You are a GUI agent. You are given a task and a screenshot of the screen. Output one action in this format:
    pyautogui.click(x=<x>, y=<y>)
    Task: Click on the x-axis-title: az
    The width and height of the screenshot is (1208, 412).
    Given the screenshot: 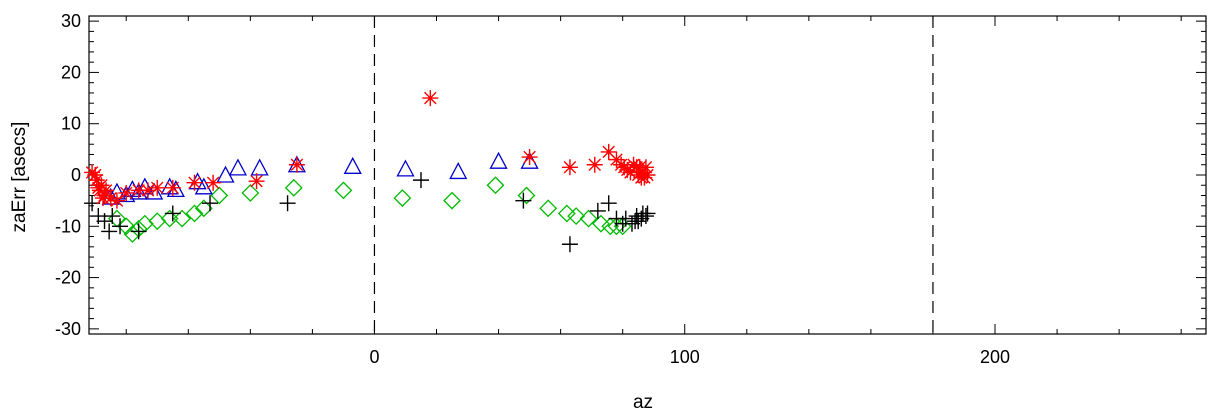 What is the action you would take?
    pyautogui.click(x=643, y=402)
    